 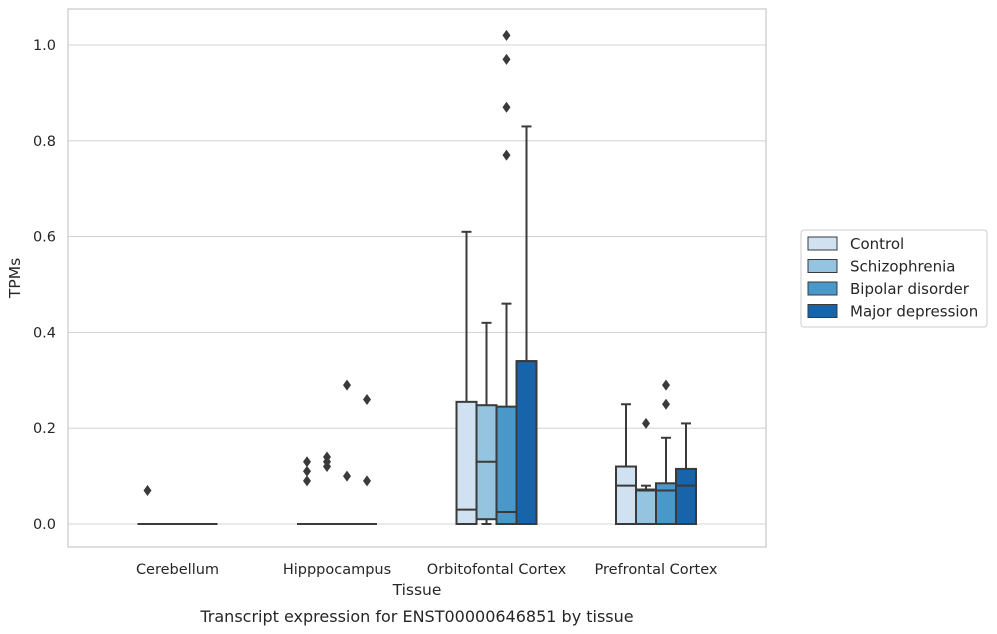 I want to click on y-tick-label: 0.6, so click(x=44, y=238).